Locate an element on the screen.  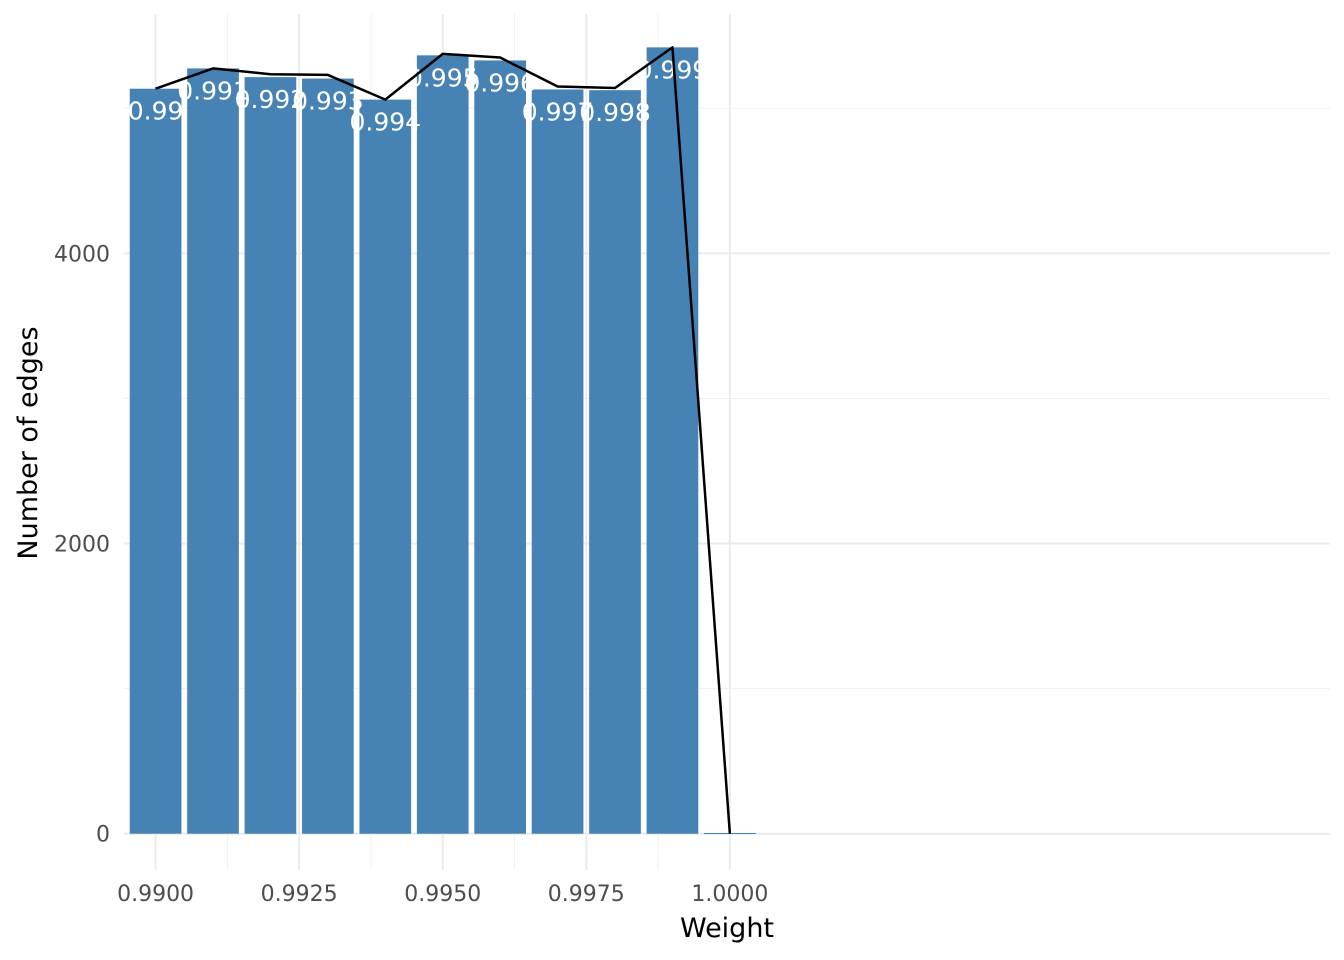
x-tick-label: 0.9900 is located at coordinates (155, 894).